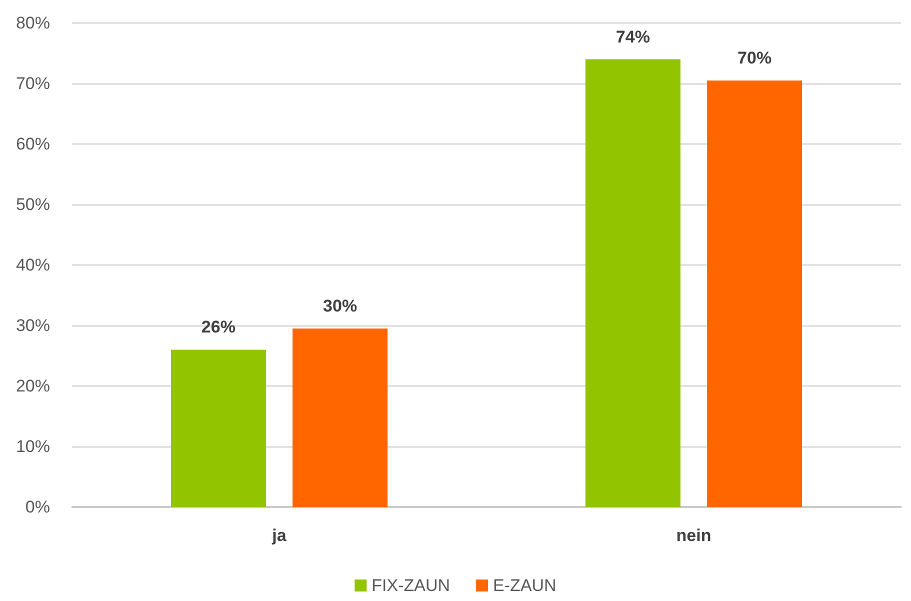  What do you see at coordinates (755, 58) in the screenshot?
I see `data-label: 70%` at bounding box center [755, 58].